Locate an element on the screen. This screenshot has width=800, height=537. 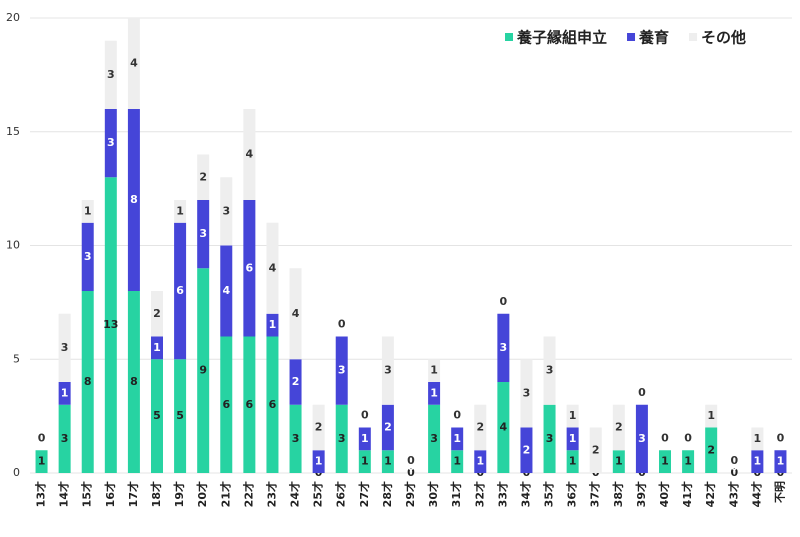
x-tick-label: 29才 is located at coordinates (410, 494).